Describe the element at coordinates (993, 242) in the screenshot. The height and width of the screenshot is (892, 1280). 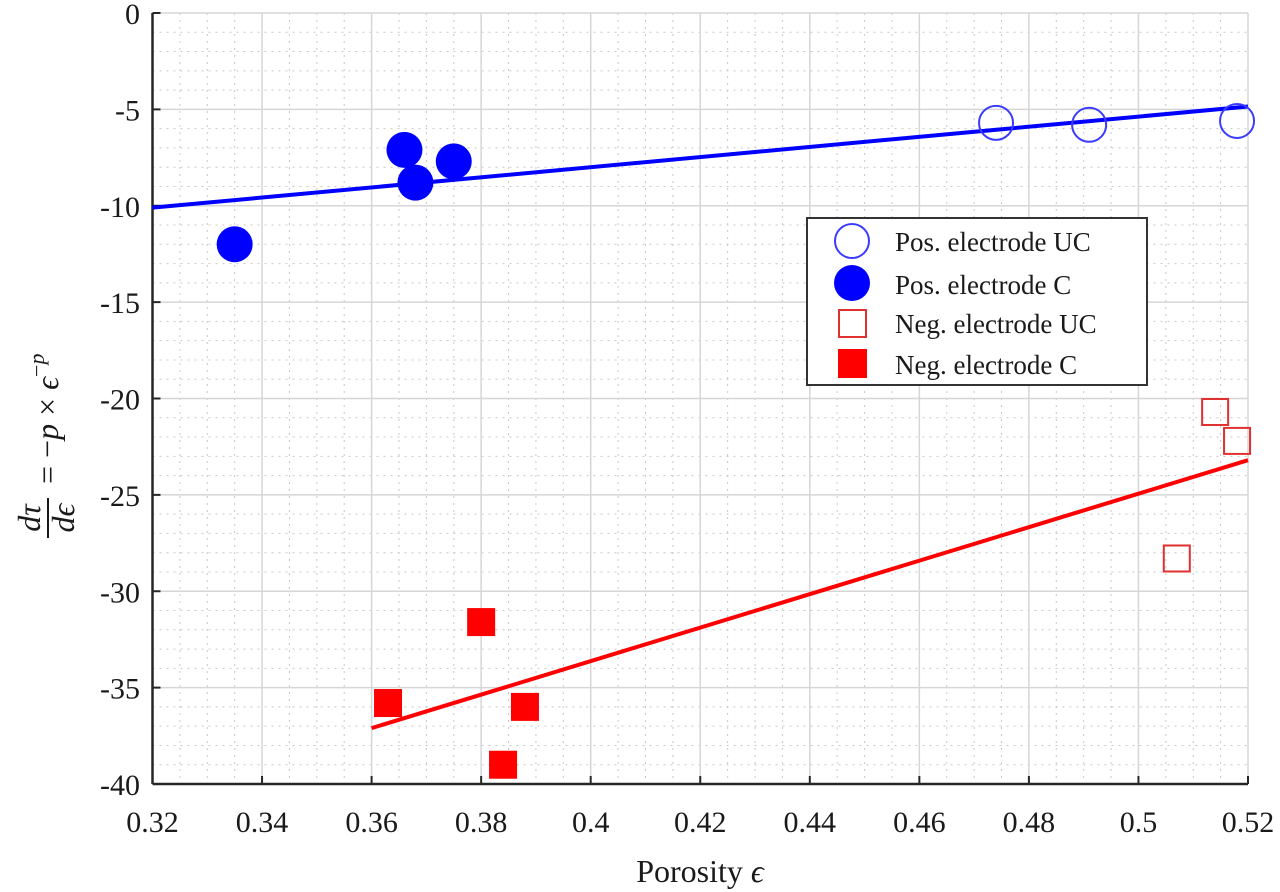
I see `legend-label: Pos. electrode UC` at that location.